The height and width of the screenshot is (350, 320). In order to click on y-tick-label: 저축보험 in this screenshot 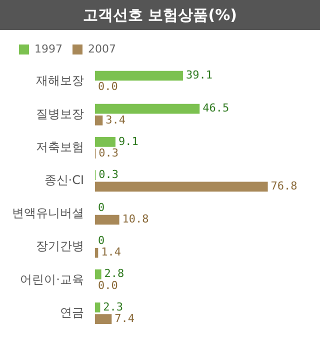, I will do `click(60, 147)`.